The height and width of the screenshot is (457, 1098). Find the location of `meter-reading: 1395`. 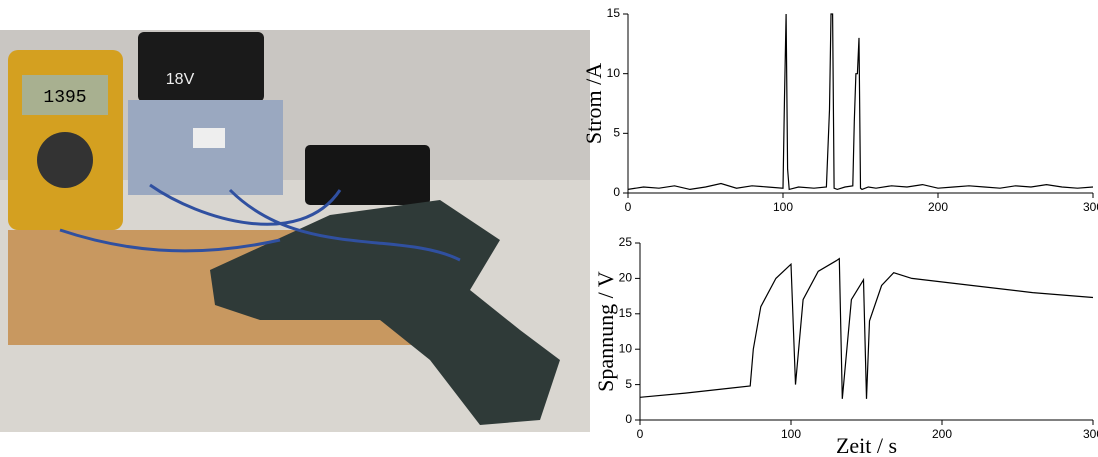

meter-reading: 1395 is located at coordinates (64, 98).